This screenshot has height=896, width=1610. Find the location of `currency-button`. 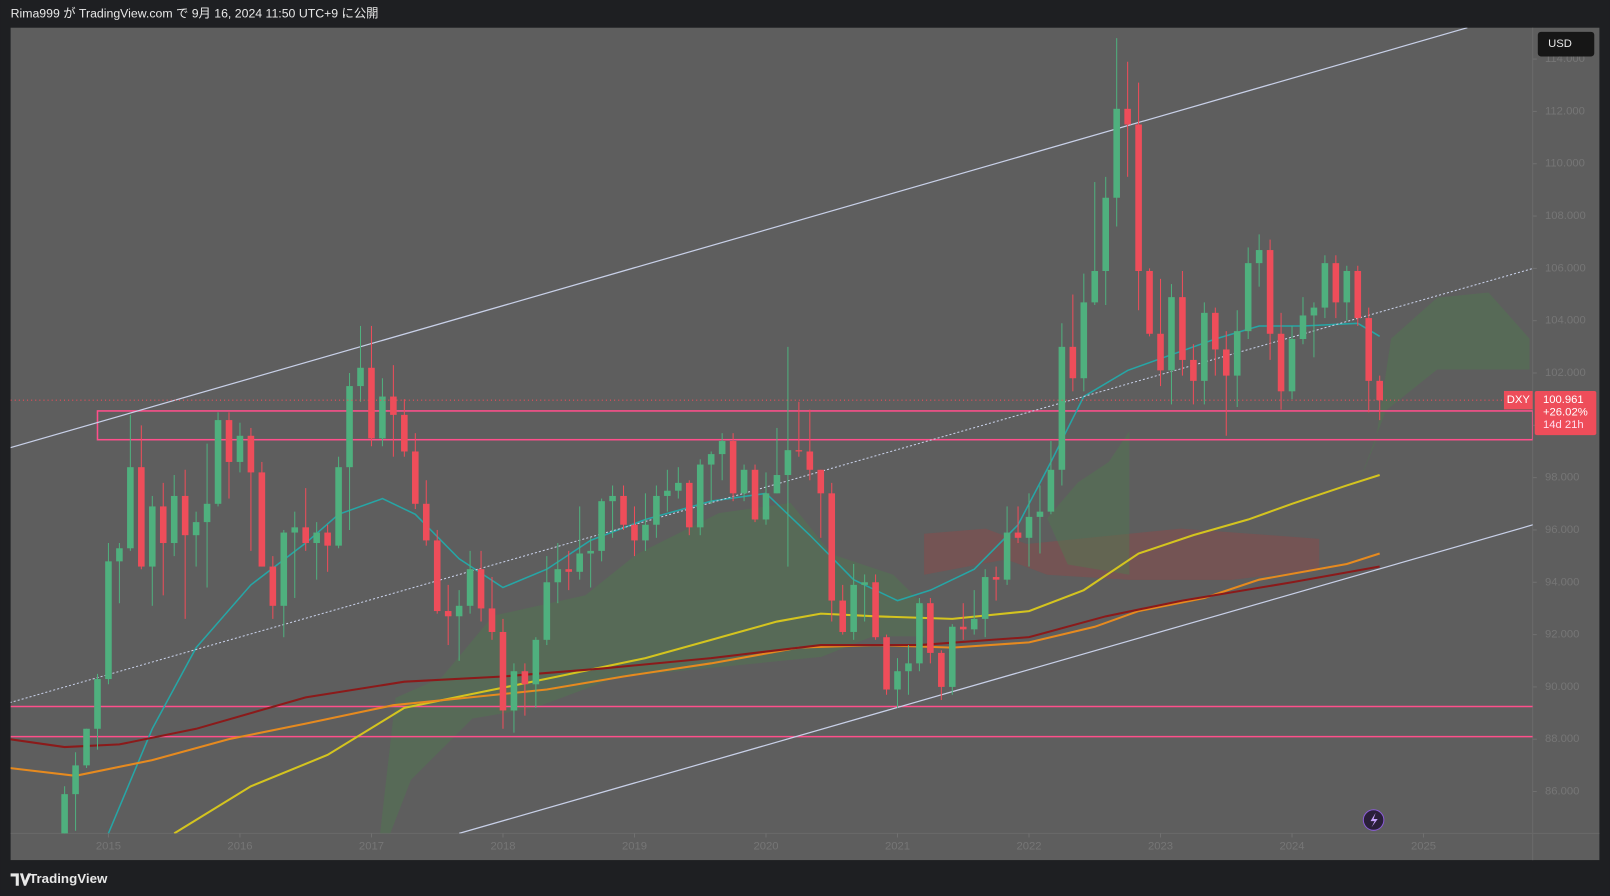

currency-button is located at coordinates (1566, 44).